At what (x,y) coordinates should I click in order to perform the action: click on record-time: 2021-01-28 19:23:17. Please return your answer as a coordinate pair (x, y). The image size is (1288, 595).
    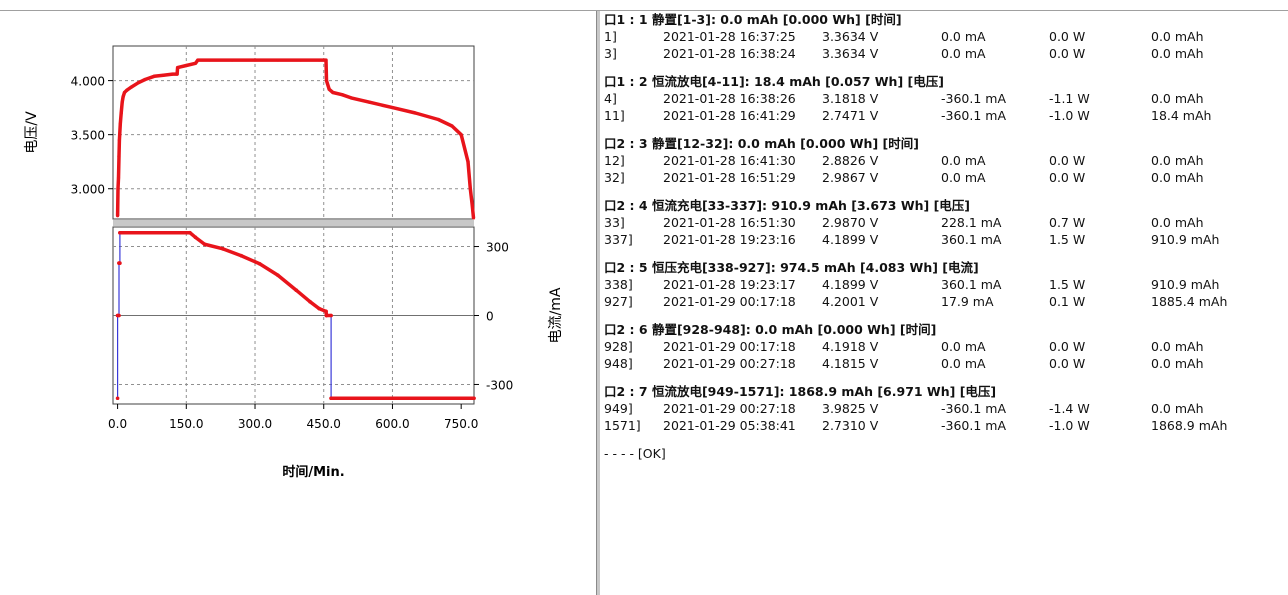
    Looking at the image, I should click on (729, 284).